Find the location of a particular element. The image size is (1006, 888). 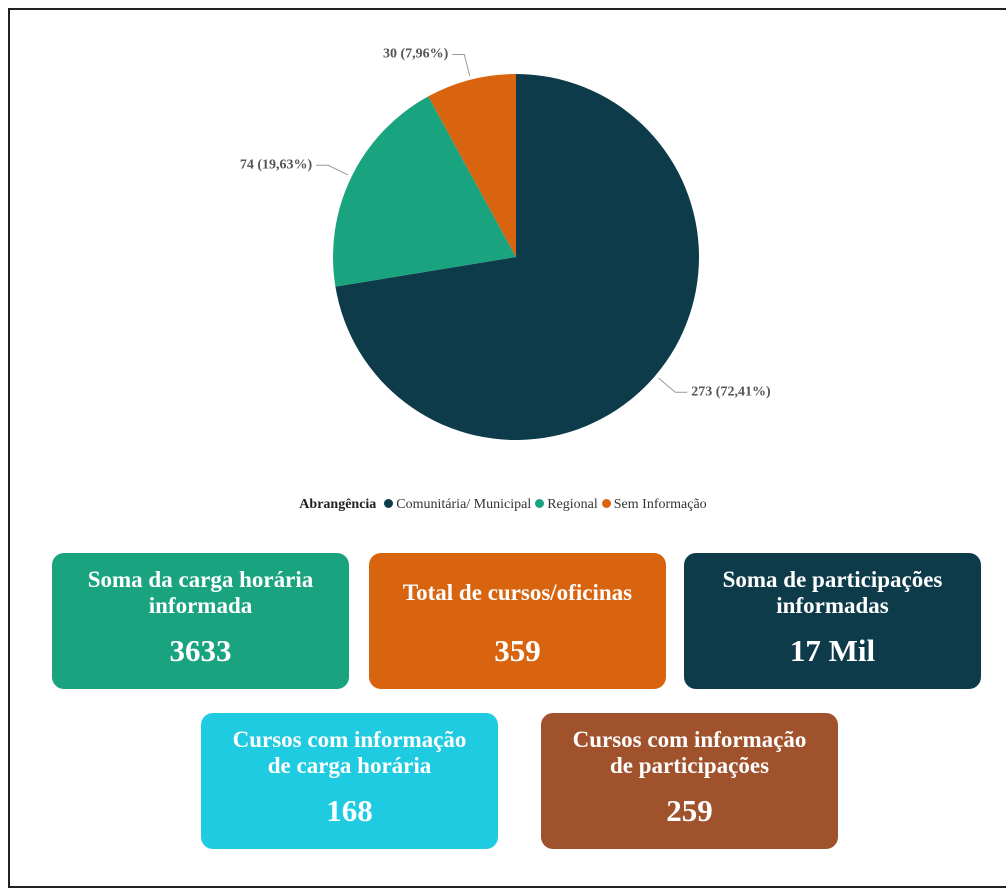

kpi-card: Soma de participações informadas 17 Mil is located at coordinates (832, 621).